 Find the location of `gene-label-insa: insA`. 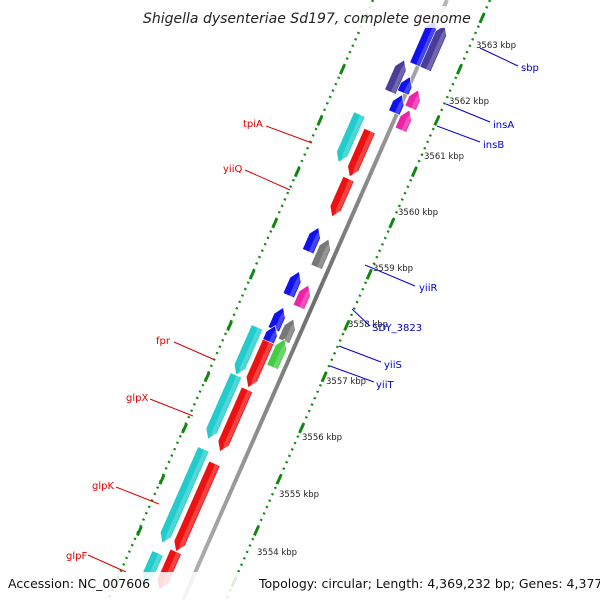

gene-label-insa: insA is located at coordinates (503, 125).